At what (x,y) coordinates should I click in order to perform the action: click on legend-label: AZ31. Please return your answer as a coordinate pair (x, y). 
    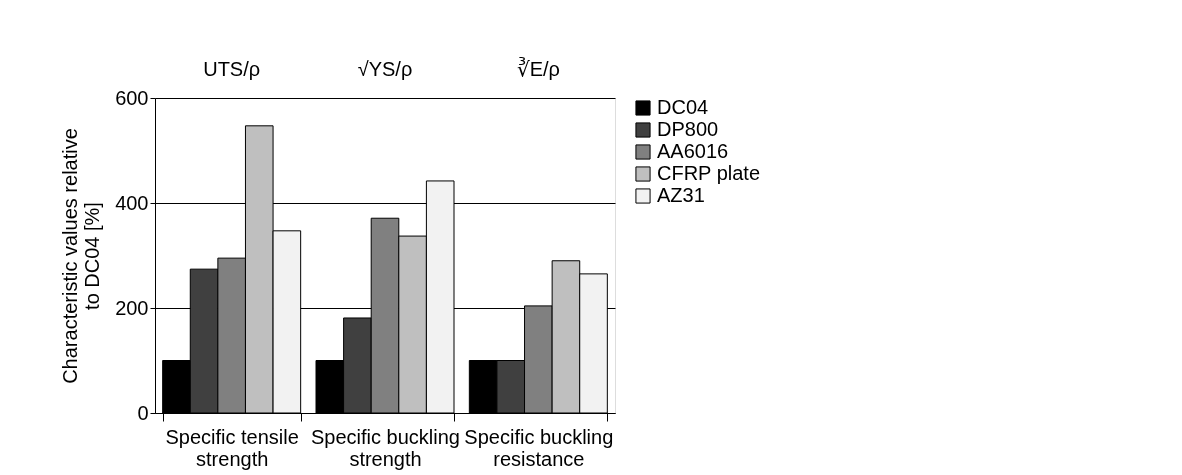
    Looking at the image, I should click on (681, 195).